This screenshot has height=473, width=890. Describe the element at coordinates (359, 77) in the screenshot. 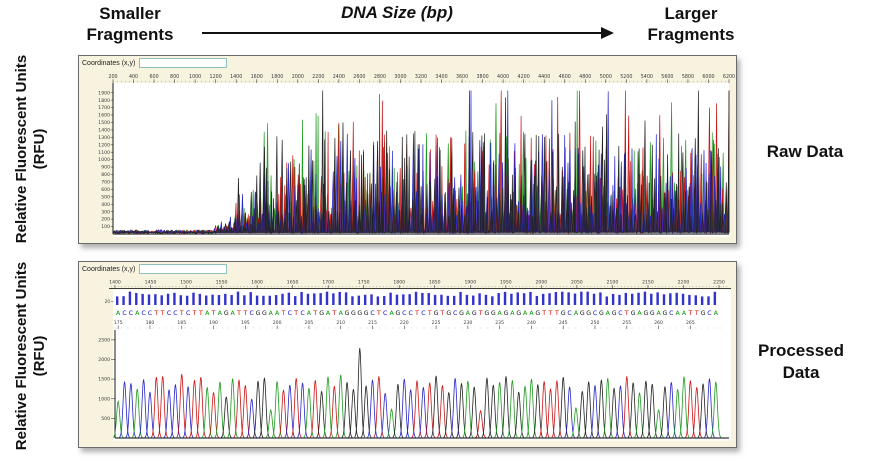

I see `raw-x-tick-label: 2600` at that location.